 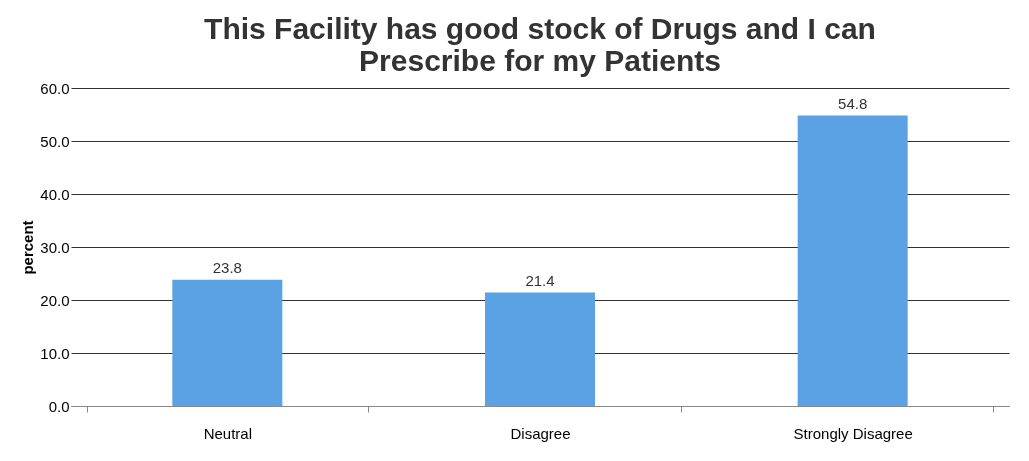 I want to click on text: Prescribe for my Patients, so click(x=540, y=60).